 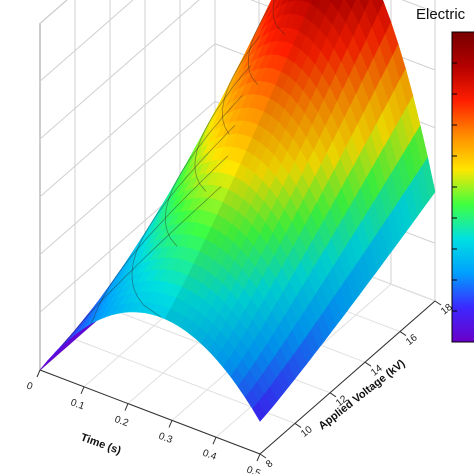 I want to click on time-tick-label: 0.2, so click(x=121, y=421).